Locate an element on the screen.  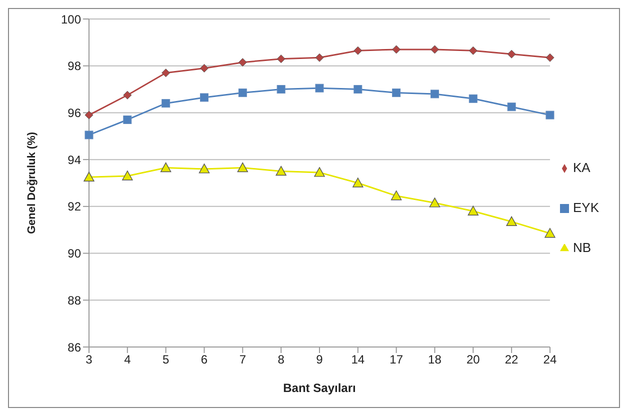
y-tick-label: 98 is located at coordinates (75, 66).